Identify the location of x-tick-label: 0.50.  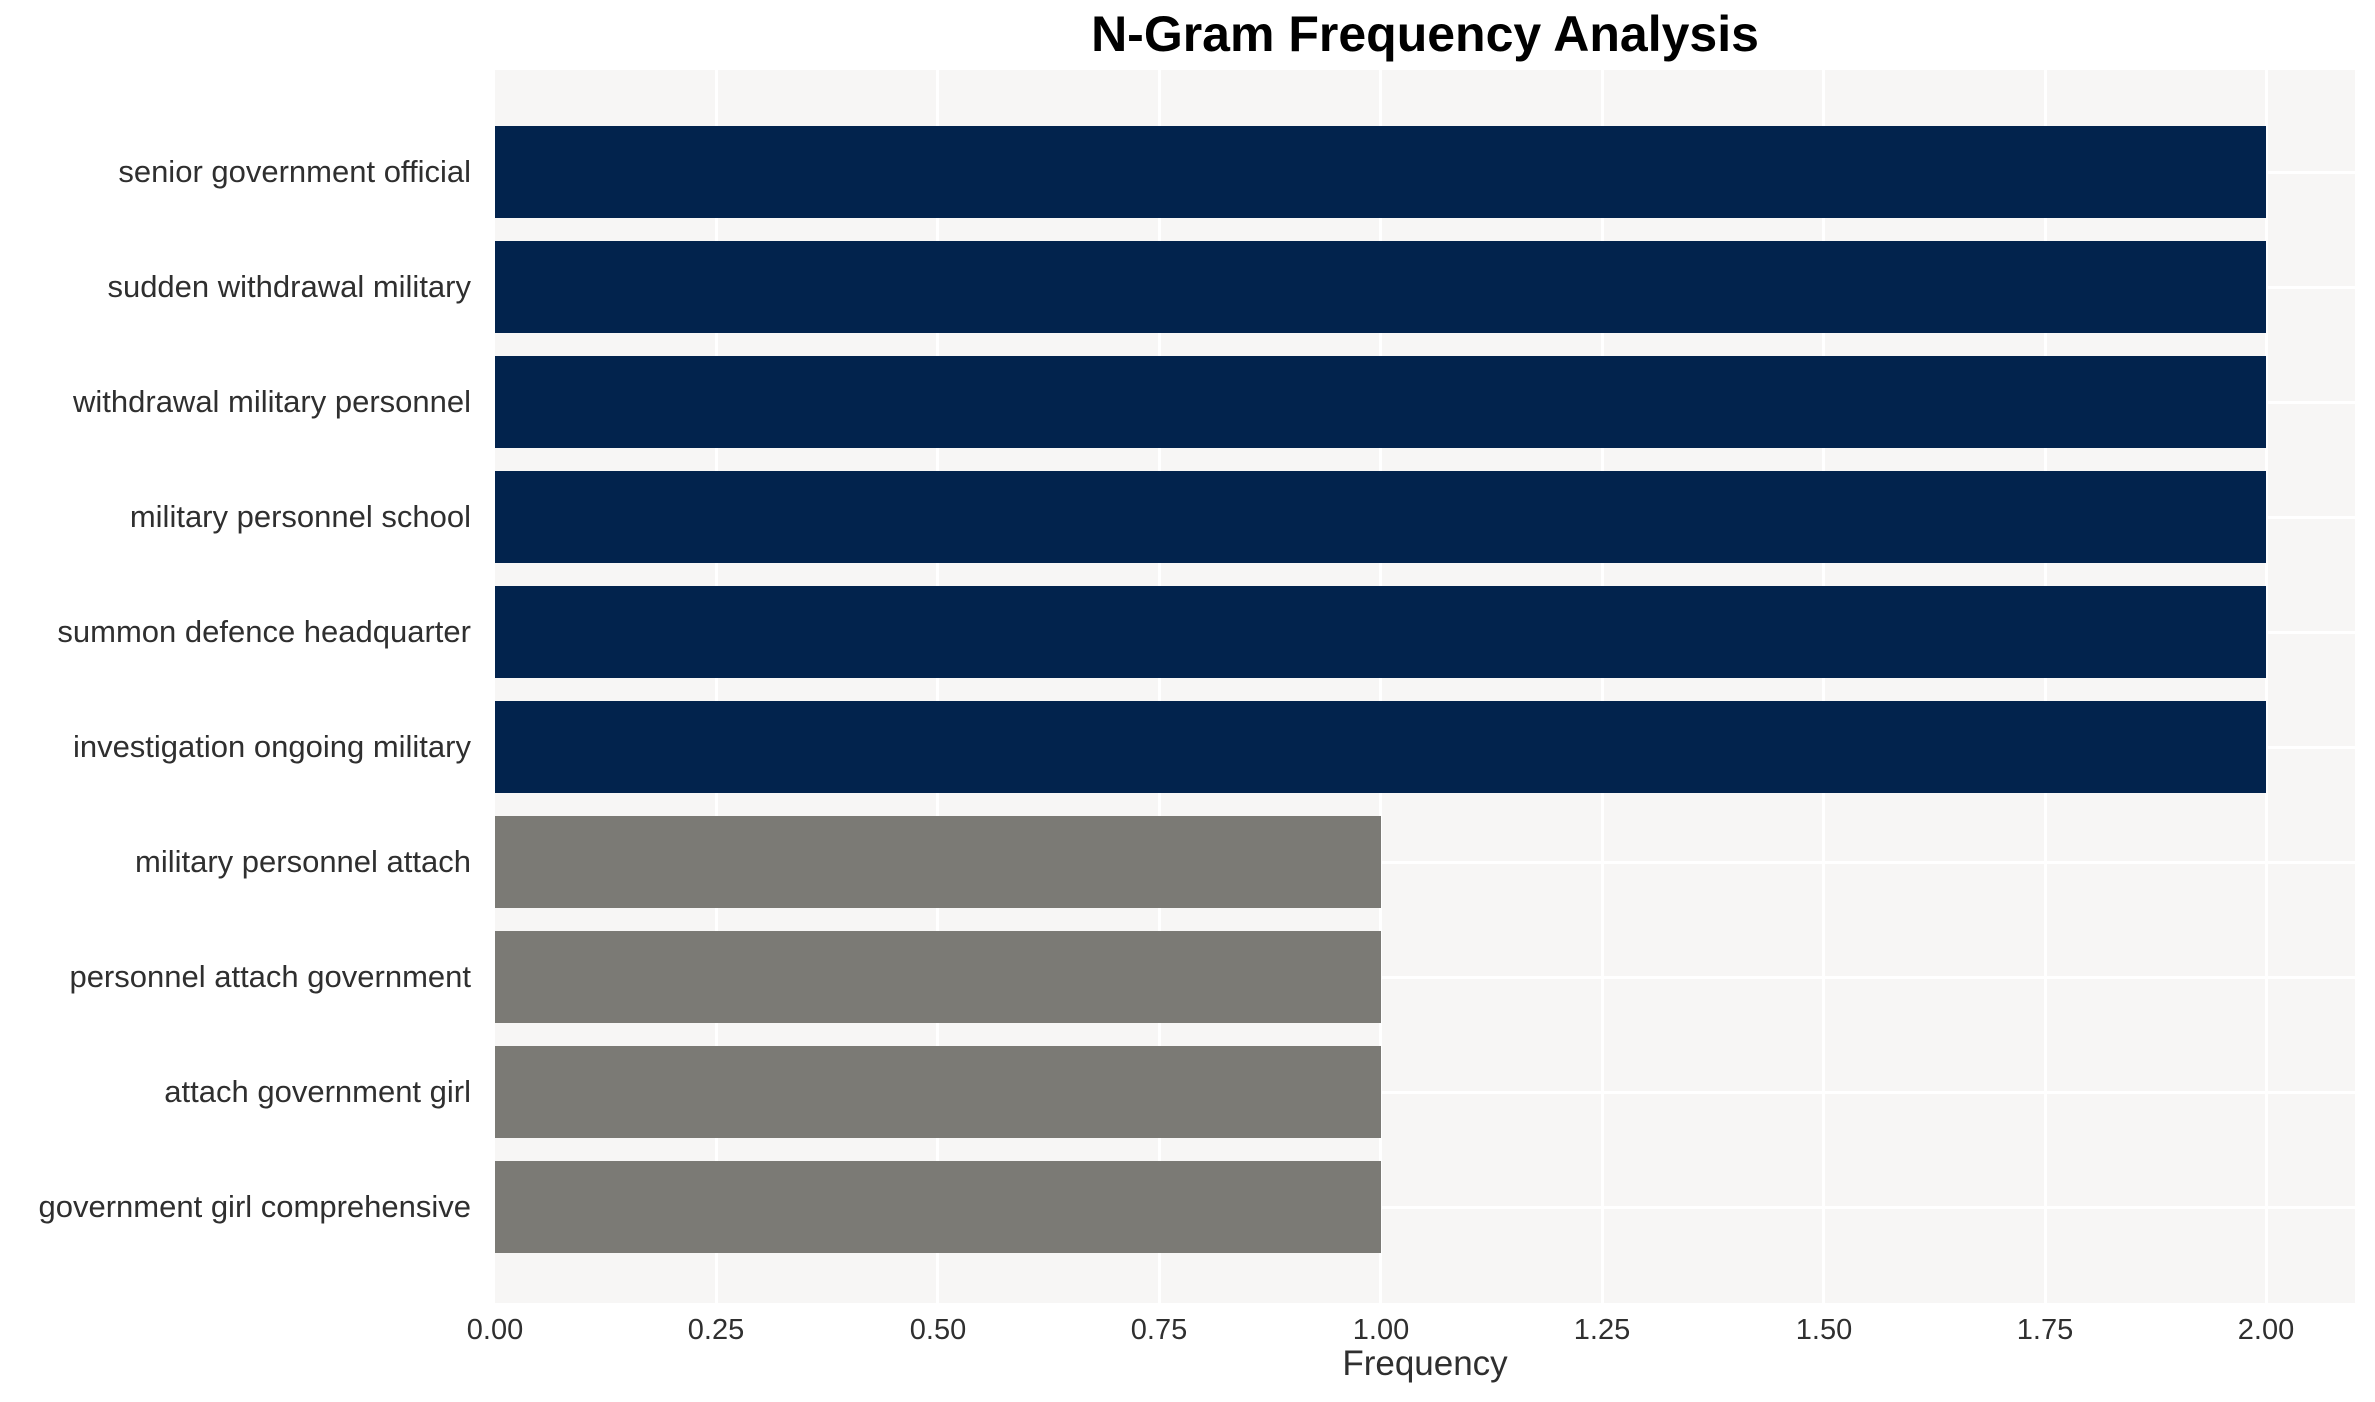
(938, 1330).